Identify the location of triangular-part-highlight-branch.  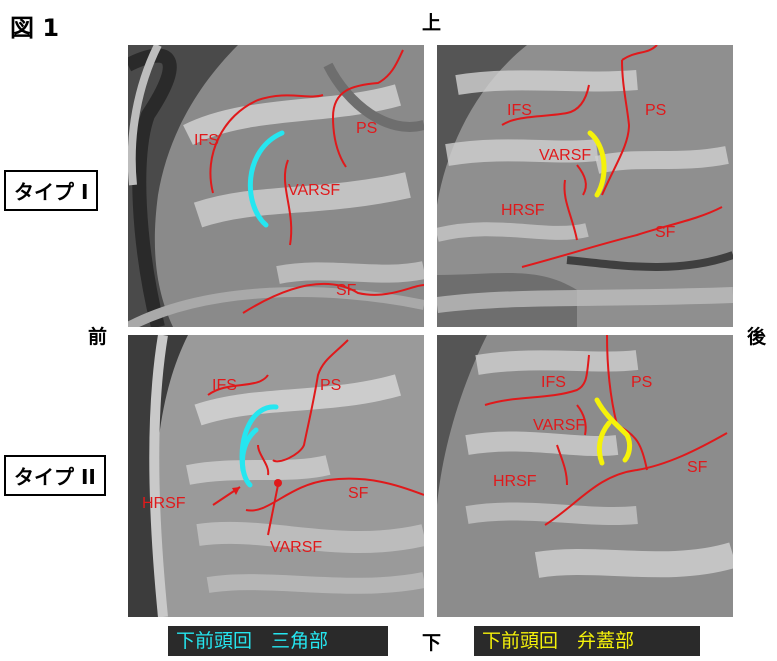
(249, 457).